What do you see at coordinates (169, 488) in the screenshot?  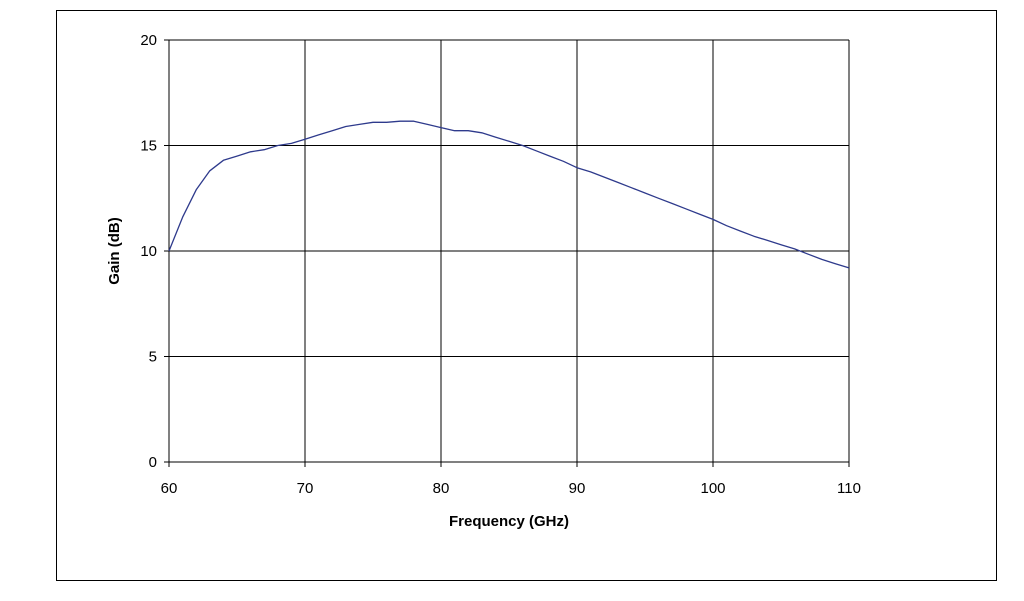 I see `x-tick-label: 60` at bounding box center [169, 488].